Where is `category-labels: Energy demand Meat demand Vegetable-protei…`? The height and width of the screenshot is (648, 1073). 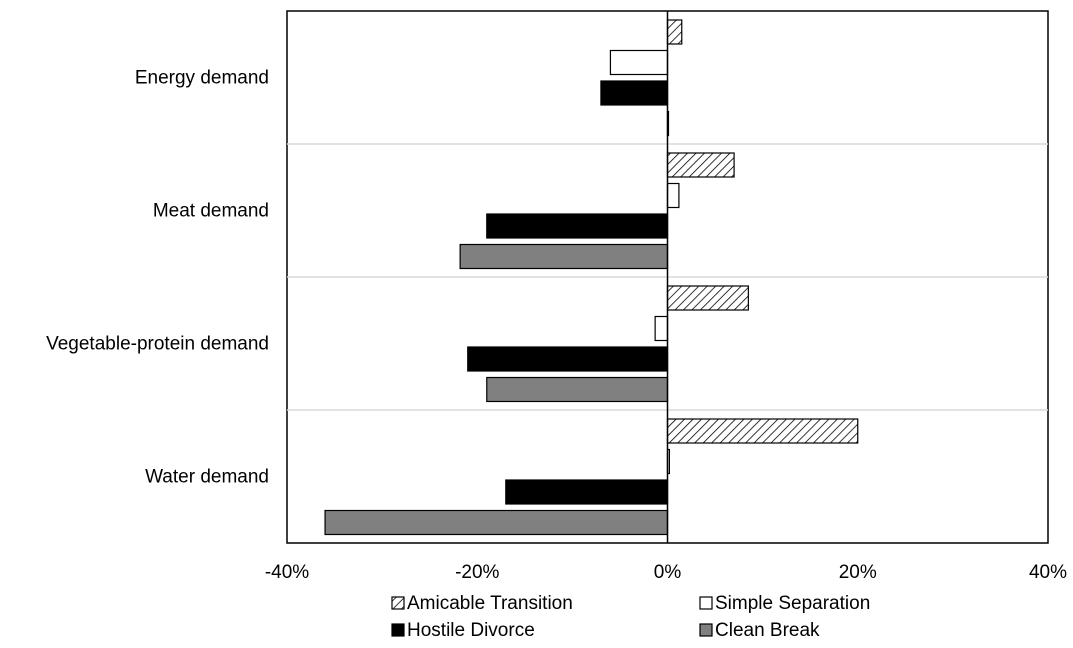 category-labels: Energy demand Meat demand Vegetable-protei… is located at coordinates (157, 278).